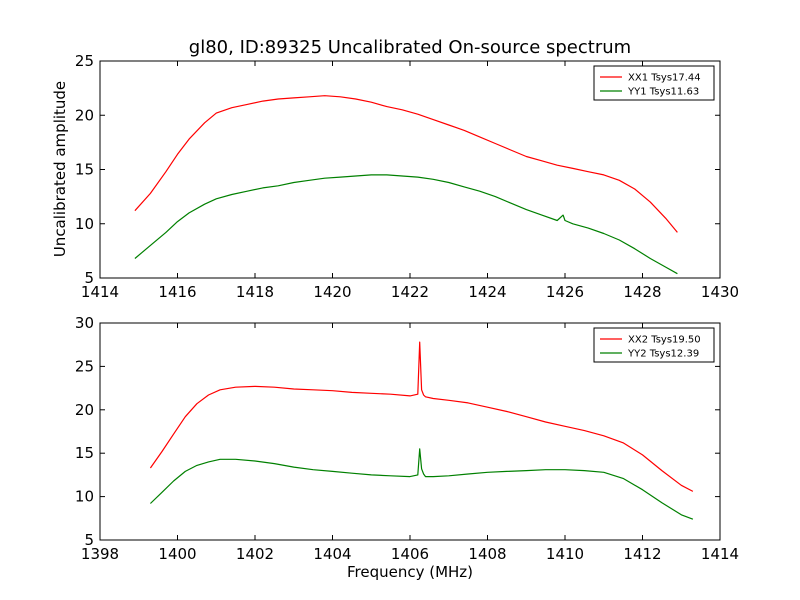 This screenshot has width=800, height=600. What do you see at coordinates (487, 292) in the screenshot?
I see `x-tick-label: 1424` at bounding box center [487, 292].